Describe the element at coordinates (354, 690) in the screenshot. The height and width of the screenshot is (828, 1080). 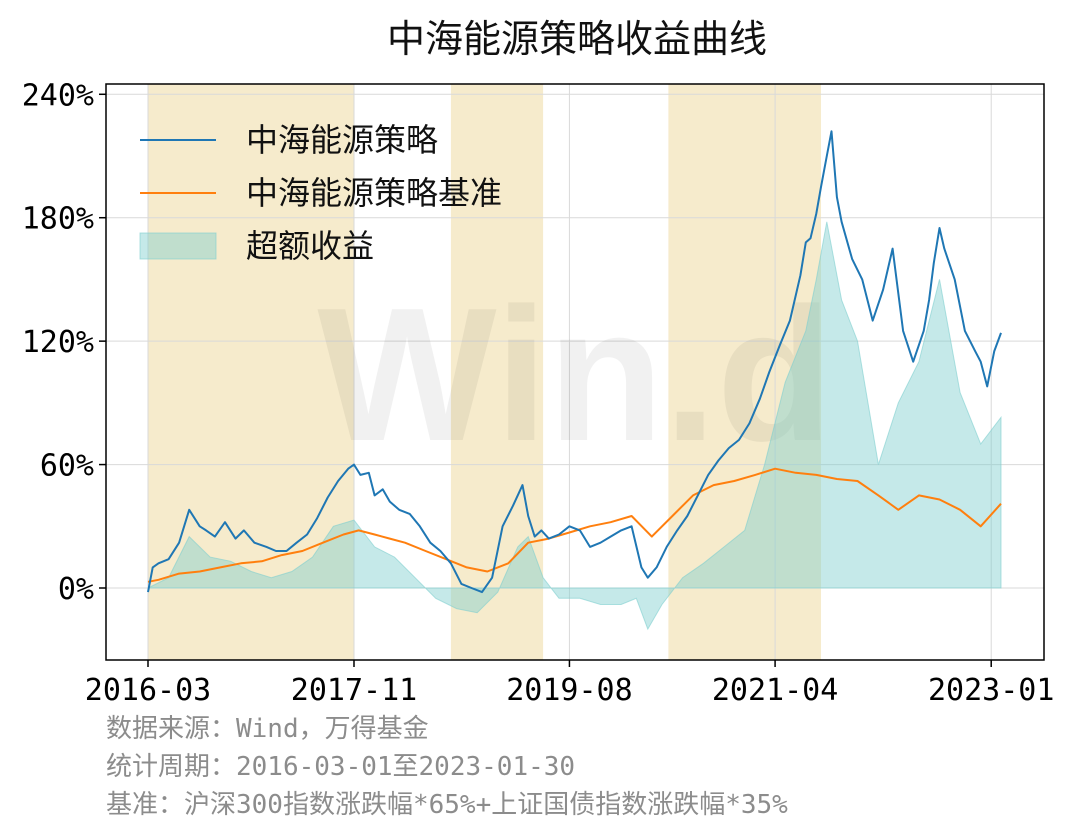
I see `x-tick-label-1: 2017-11` at that location.